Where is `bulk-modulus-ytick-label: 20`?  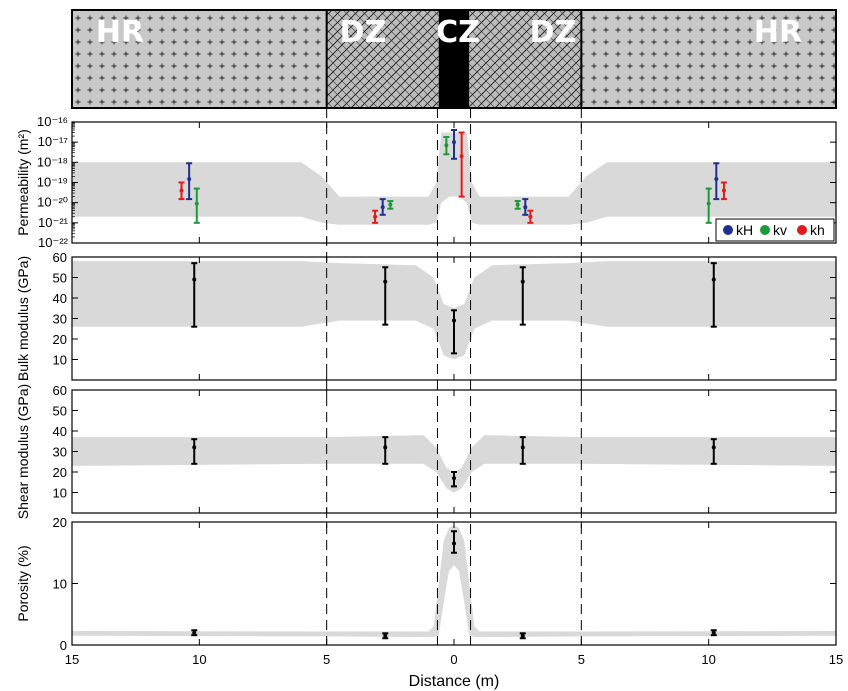 bulk-modulus-ytick-label: 20 is located at coordinates (60, 339).